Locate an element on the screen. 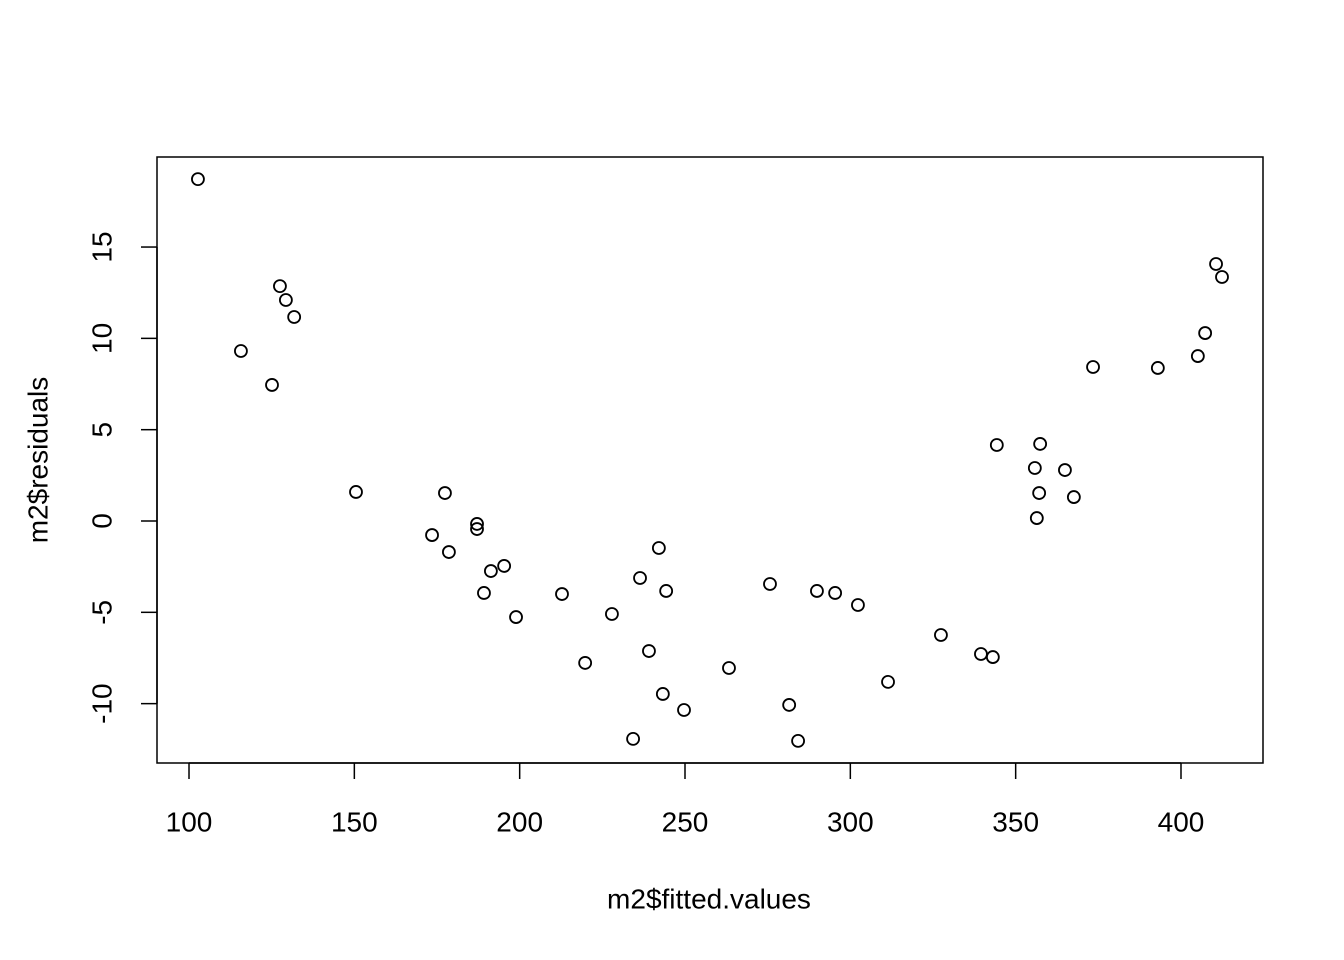  y-axis-label: m2$residuals is located at coordinates (37, 460).